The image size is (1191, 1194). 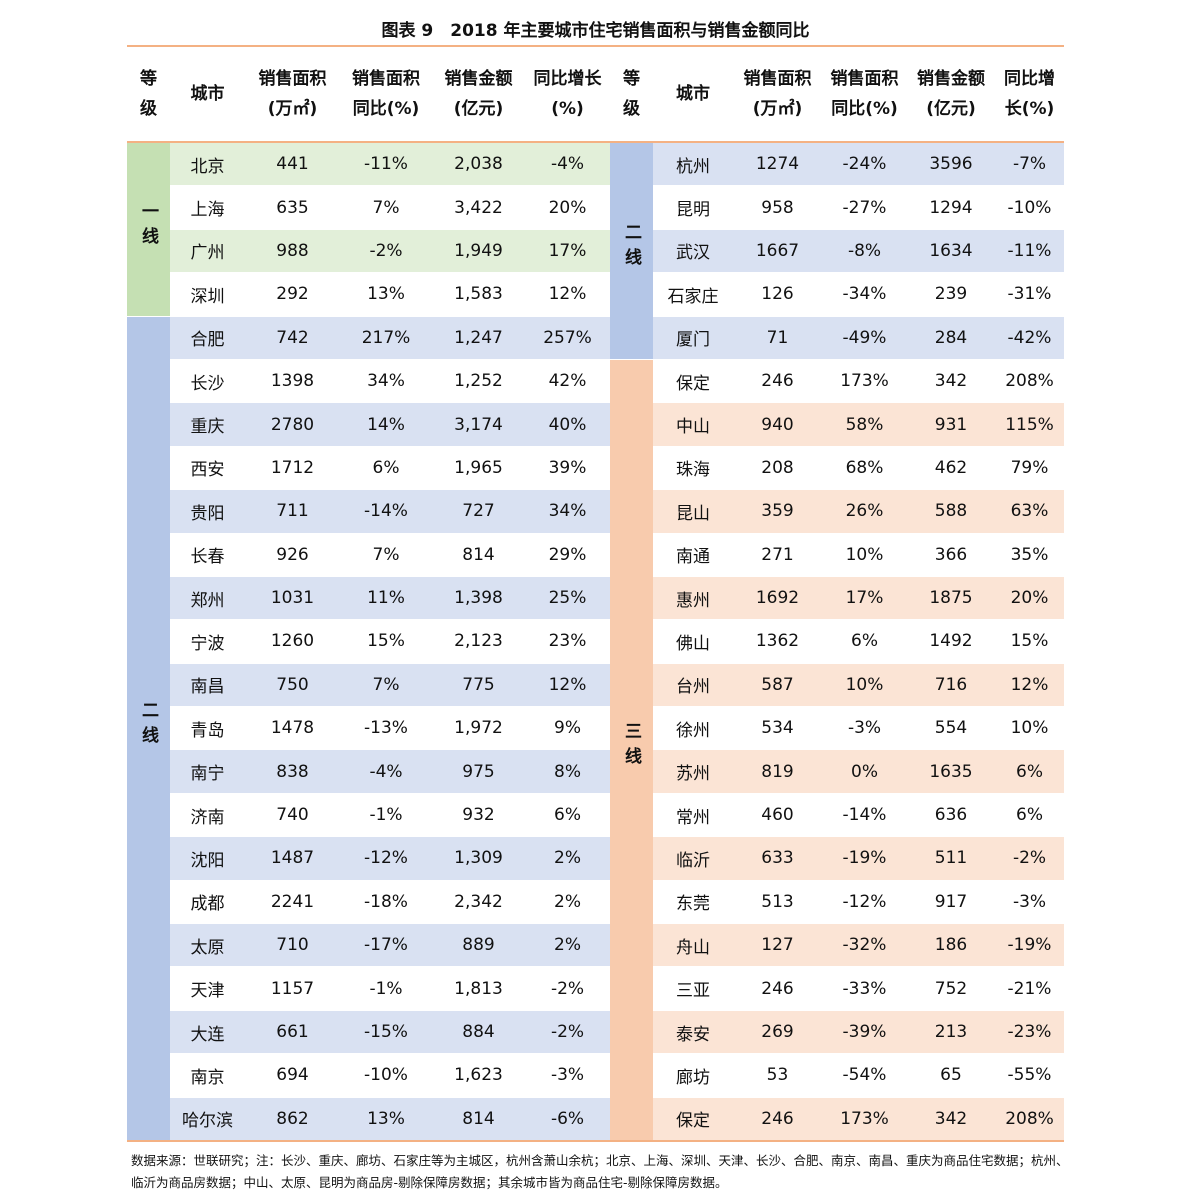 I want to click on value-cell: 1,623, so click(x=478, y=1075).